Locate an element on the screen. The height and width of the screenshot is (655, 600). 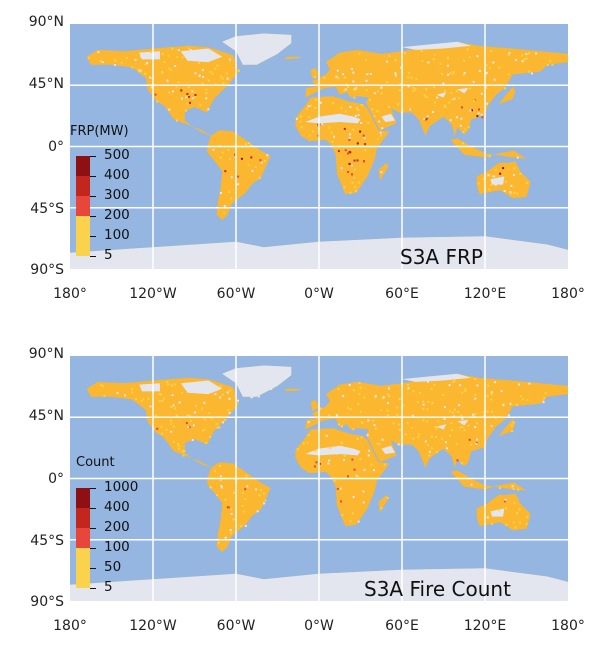
colorbar-segment is located at coordinates (83, 578).